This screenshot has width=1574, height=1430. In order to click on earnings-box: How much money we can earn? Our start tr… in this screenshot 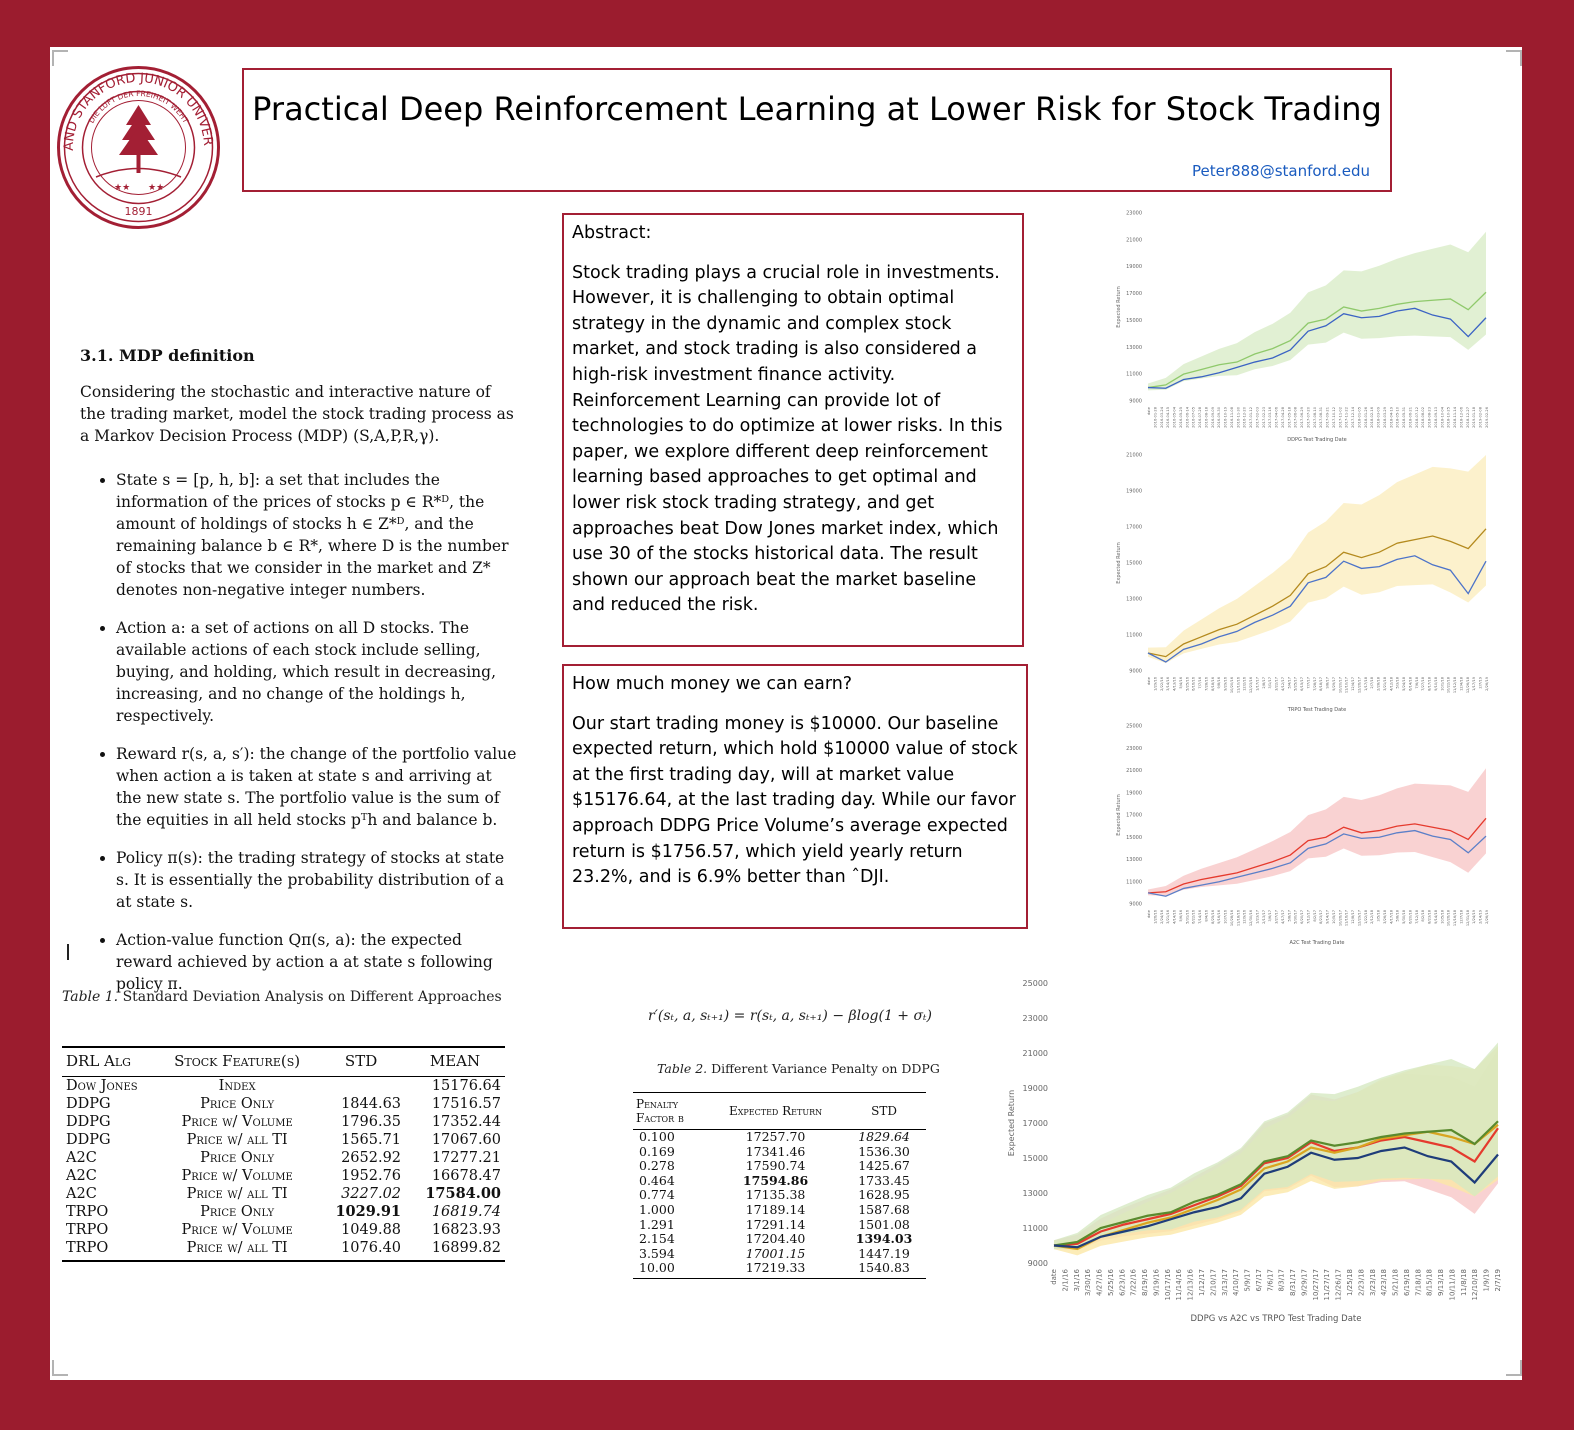, I will do `click(795, 796)`.